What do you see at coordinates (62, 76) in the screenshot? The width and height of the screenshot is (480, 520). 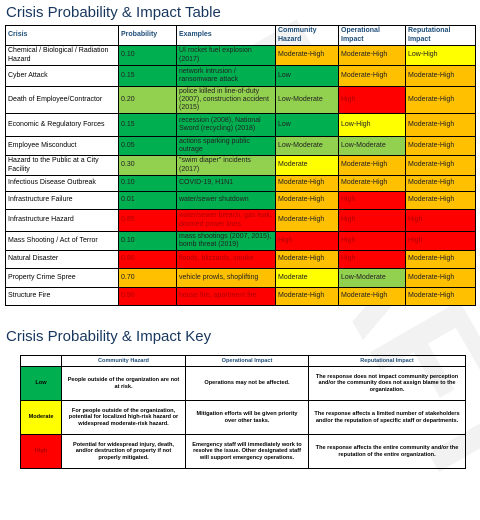 I see `crisis-name: Cyber Attack` at bounding box center [62, 76].